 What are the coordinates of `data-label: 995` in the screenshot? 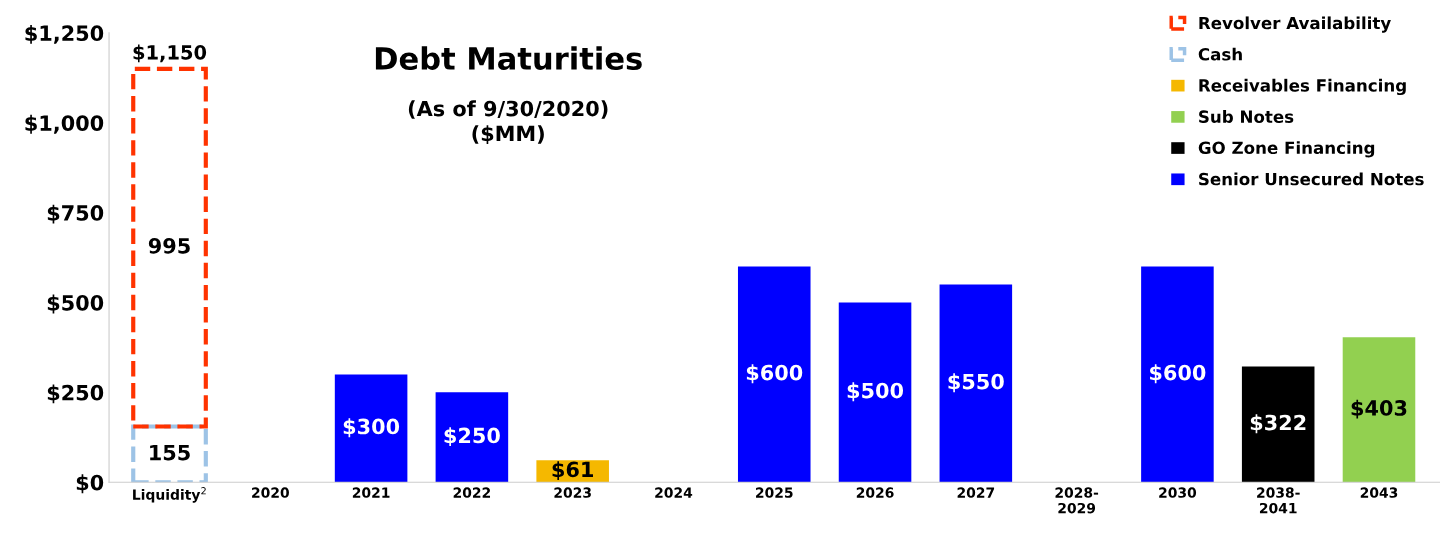 It's located at (169, 245).